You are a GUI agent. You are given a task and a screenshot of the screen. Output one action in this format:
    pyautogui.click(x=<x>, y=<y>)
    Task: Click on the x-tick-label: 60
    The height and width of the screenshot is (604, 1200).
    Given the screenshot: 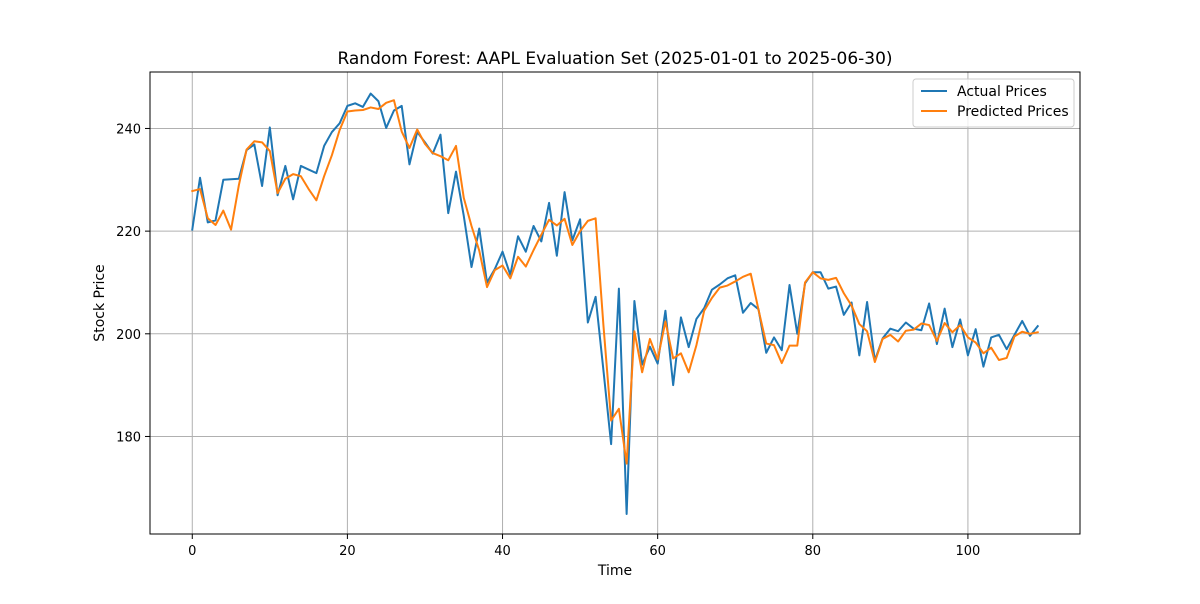 What is the action you would take?
    pyautogui.click(x=657, y=551)
    